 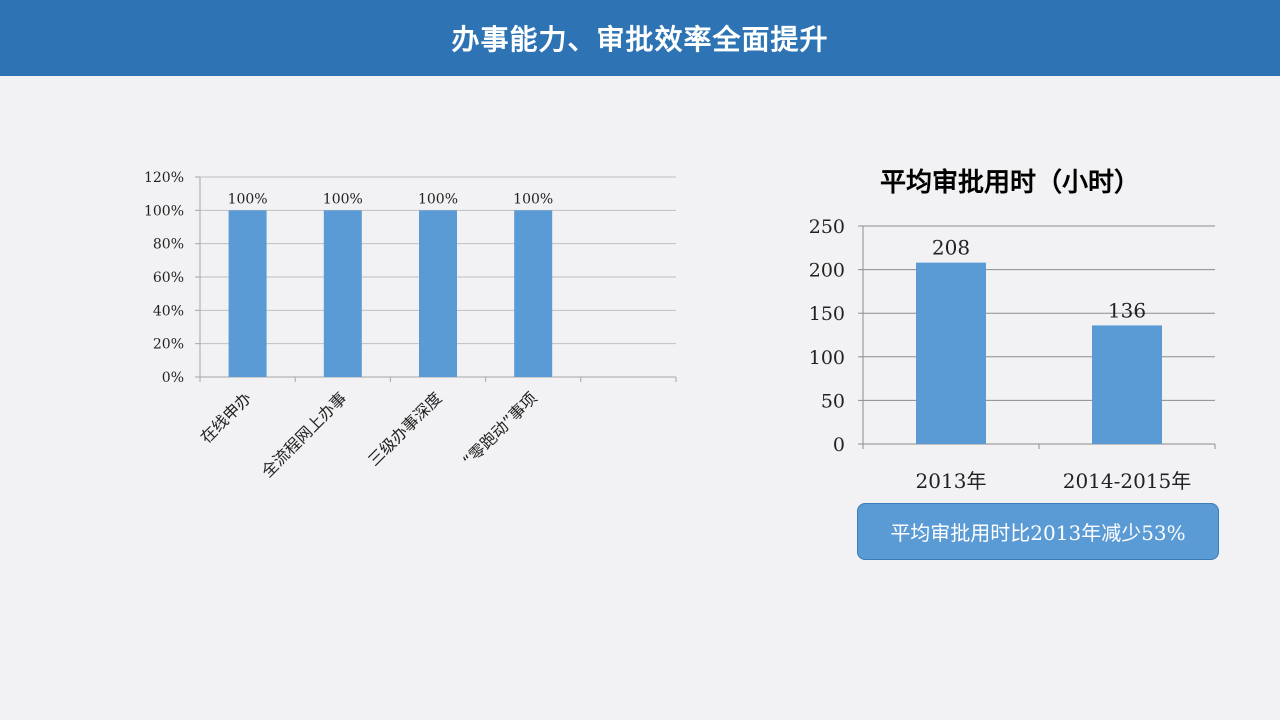 What do you see at coordinates (833, 401) in the screenshot?
I see `y-tick-label: 50` at bounding box center [833, 401].